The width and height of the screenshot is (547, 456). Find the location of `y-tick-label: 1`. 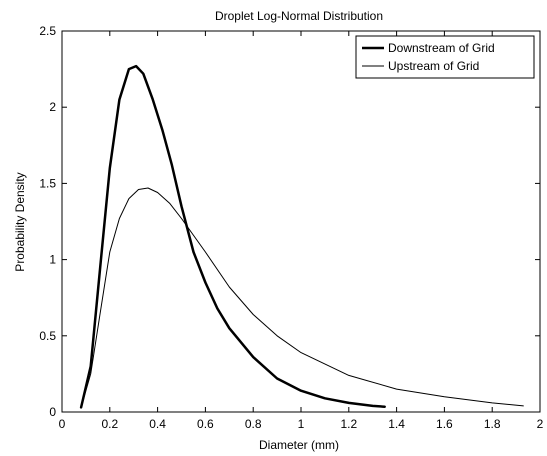

y-tick-label: 1 is located at coordinates (52, 260).